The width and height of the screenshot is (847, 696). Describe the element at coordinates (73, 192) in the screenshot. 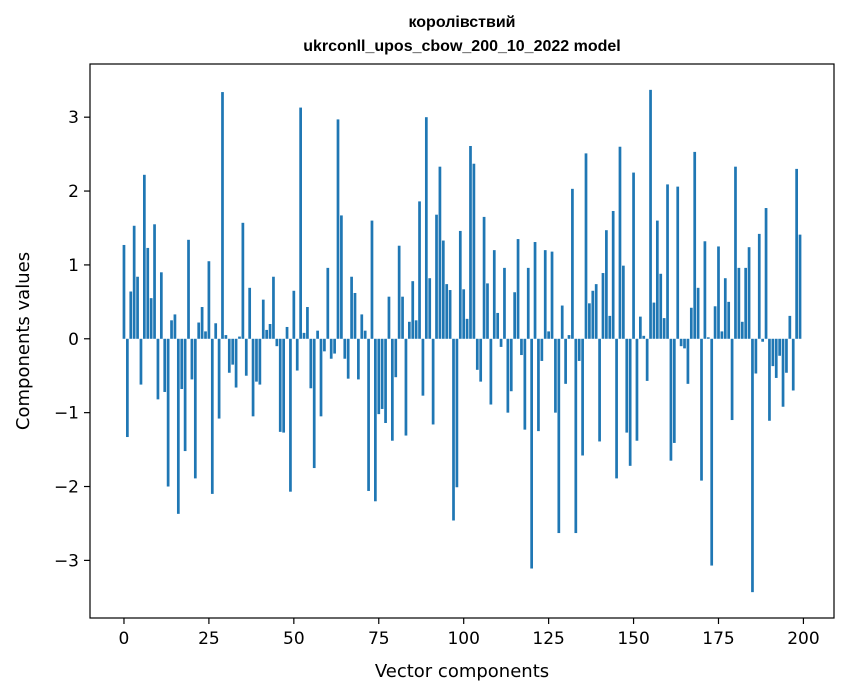

I see `y-tick-label: 2` at that location.